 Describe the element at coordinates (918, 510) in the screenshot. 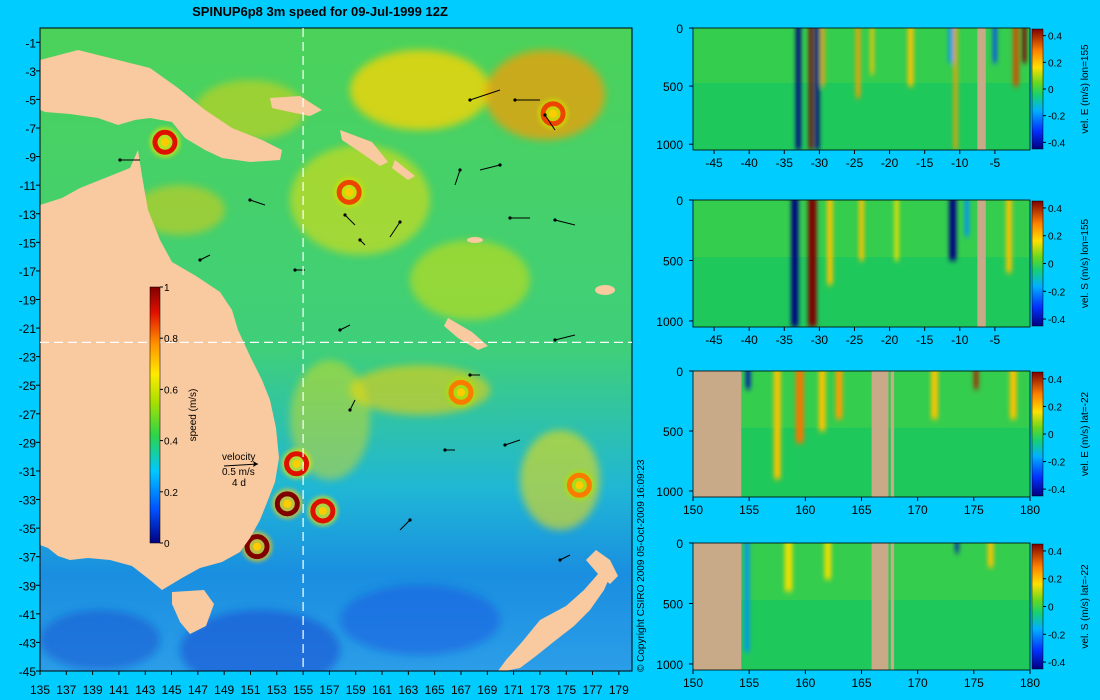

I see `section-x-tick-label: 170` at that location.